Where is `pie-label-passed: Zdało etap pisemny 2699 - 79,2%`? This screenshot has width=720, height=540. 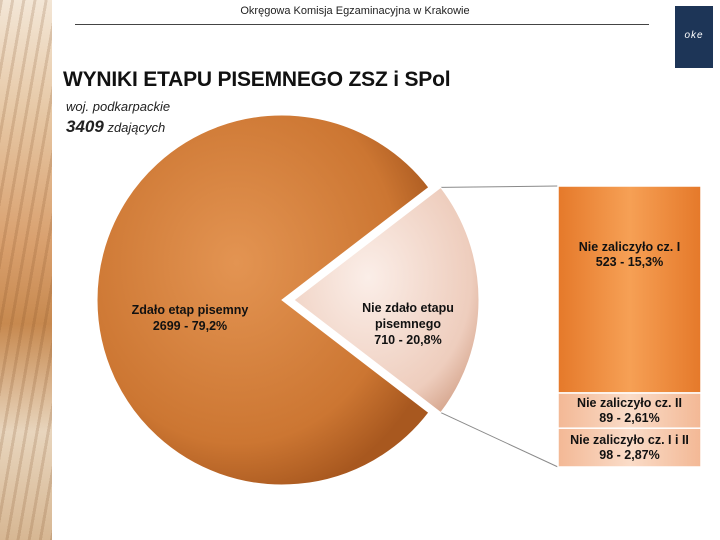
pie-label-passed: Zdało etap pisemny 2699 - 79,2% is located at coordinates (190, 318).